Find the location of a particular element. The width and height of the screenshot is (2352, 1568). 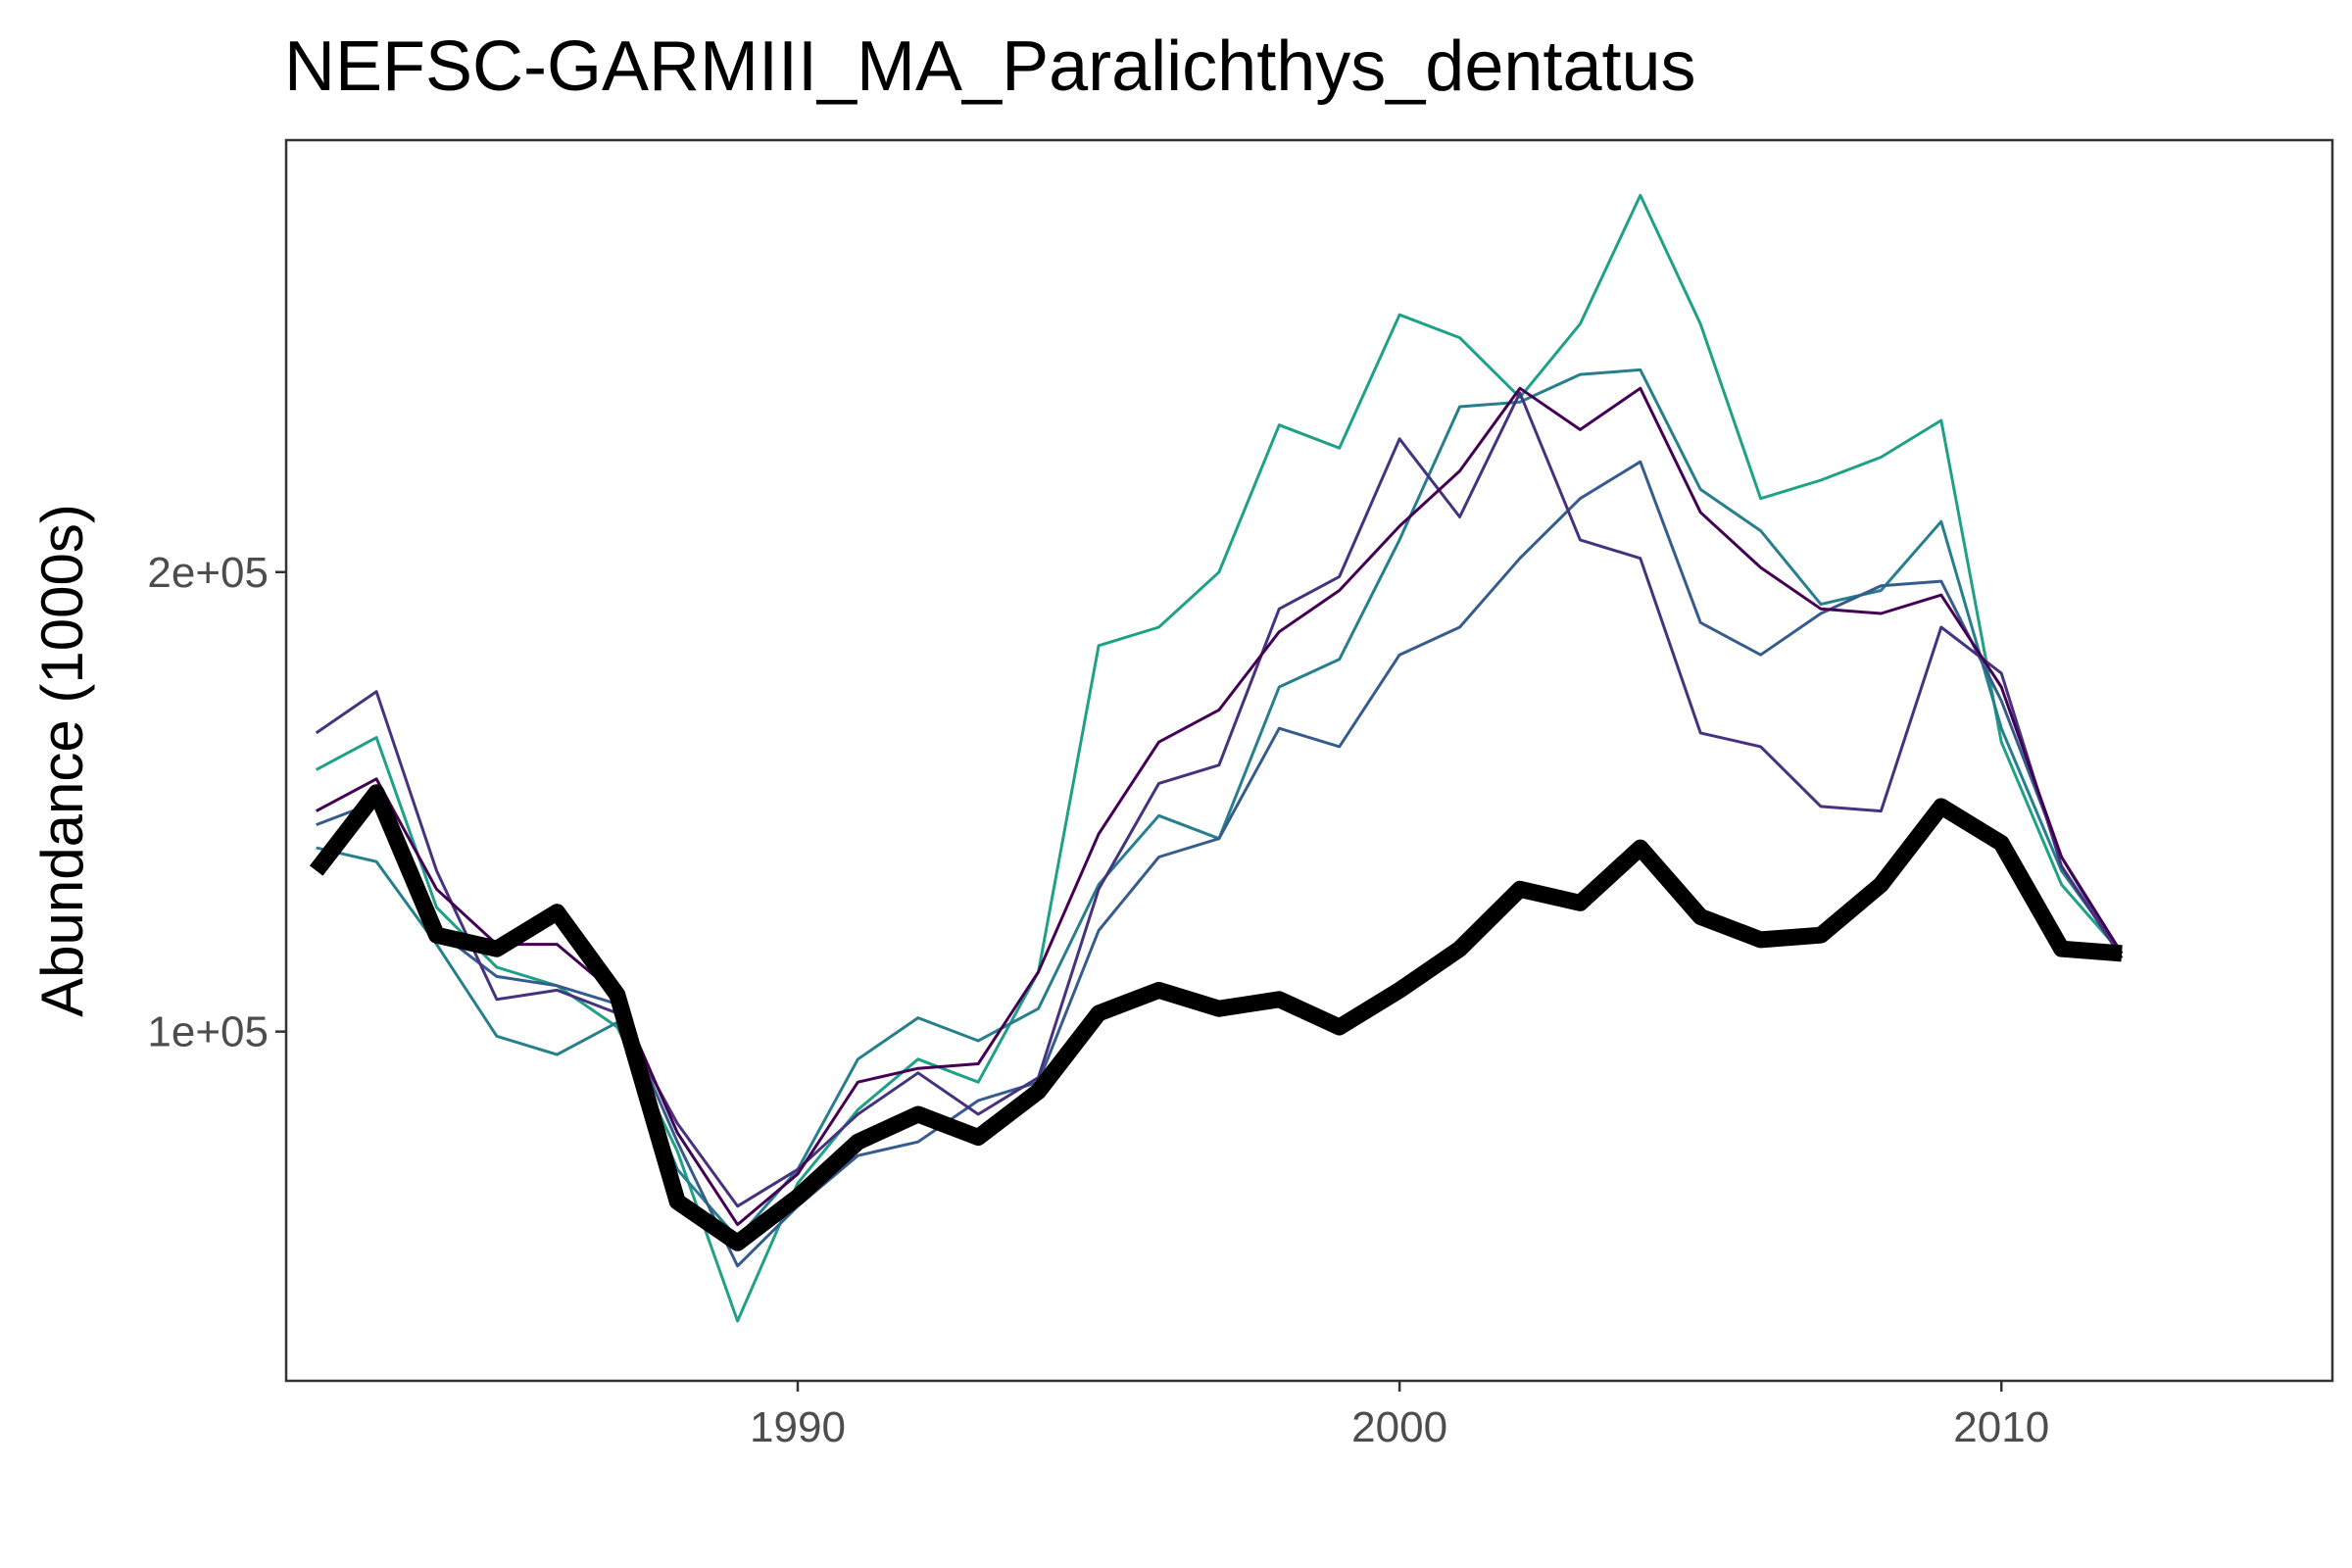

x-tick-label: 1990 is located at coordinates (798, 1427).